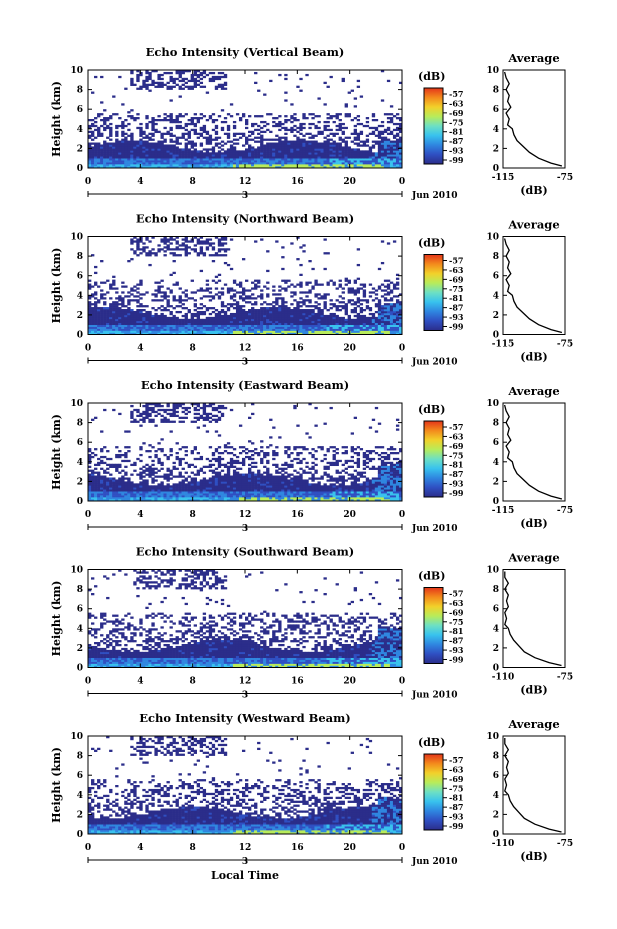 Image resolution: width=617 pixels, height=929 pixels. I want to click on x-tick-label: 4, so click(140, 349).